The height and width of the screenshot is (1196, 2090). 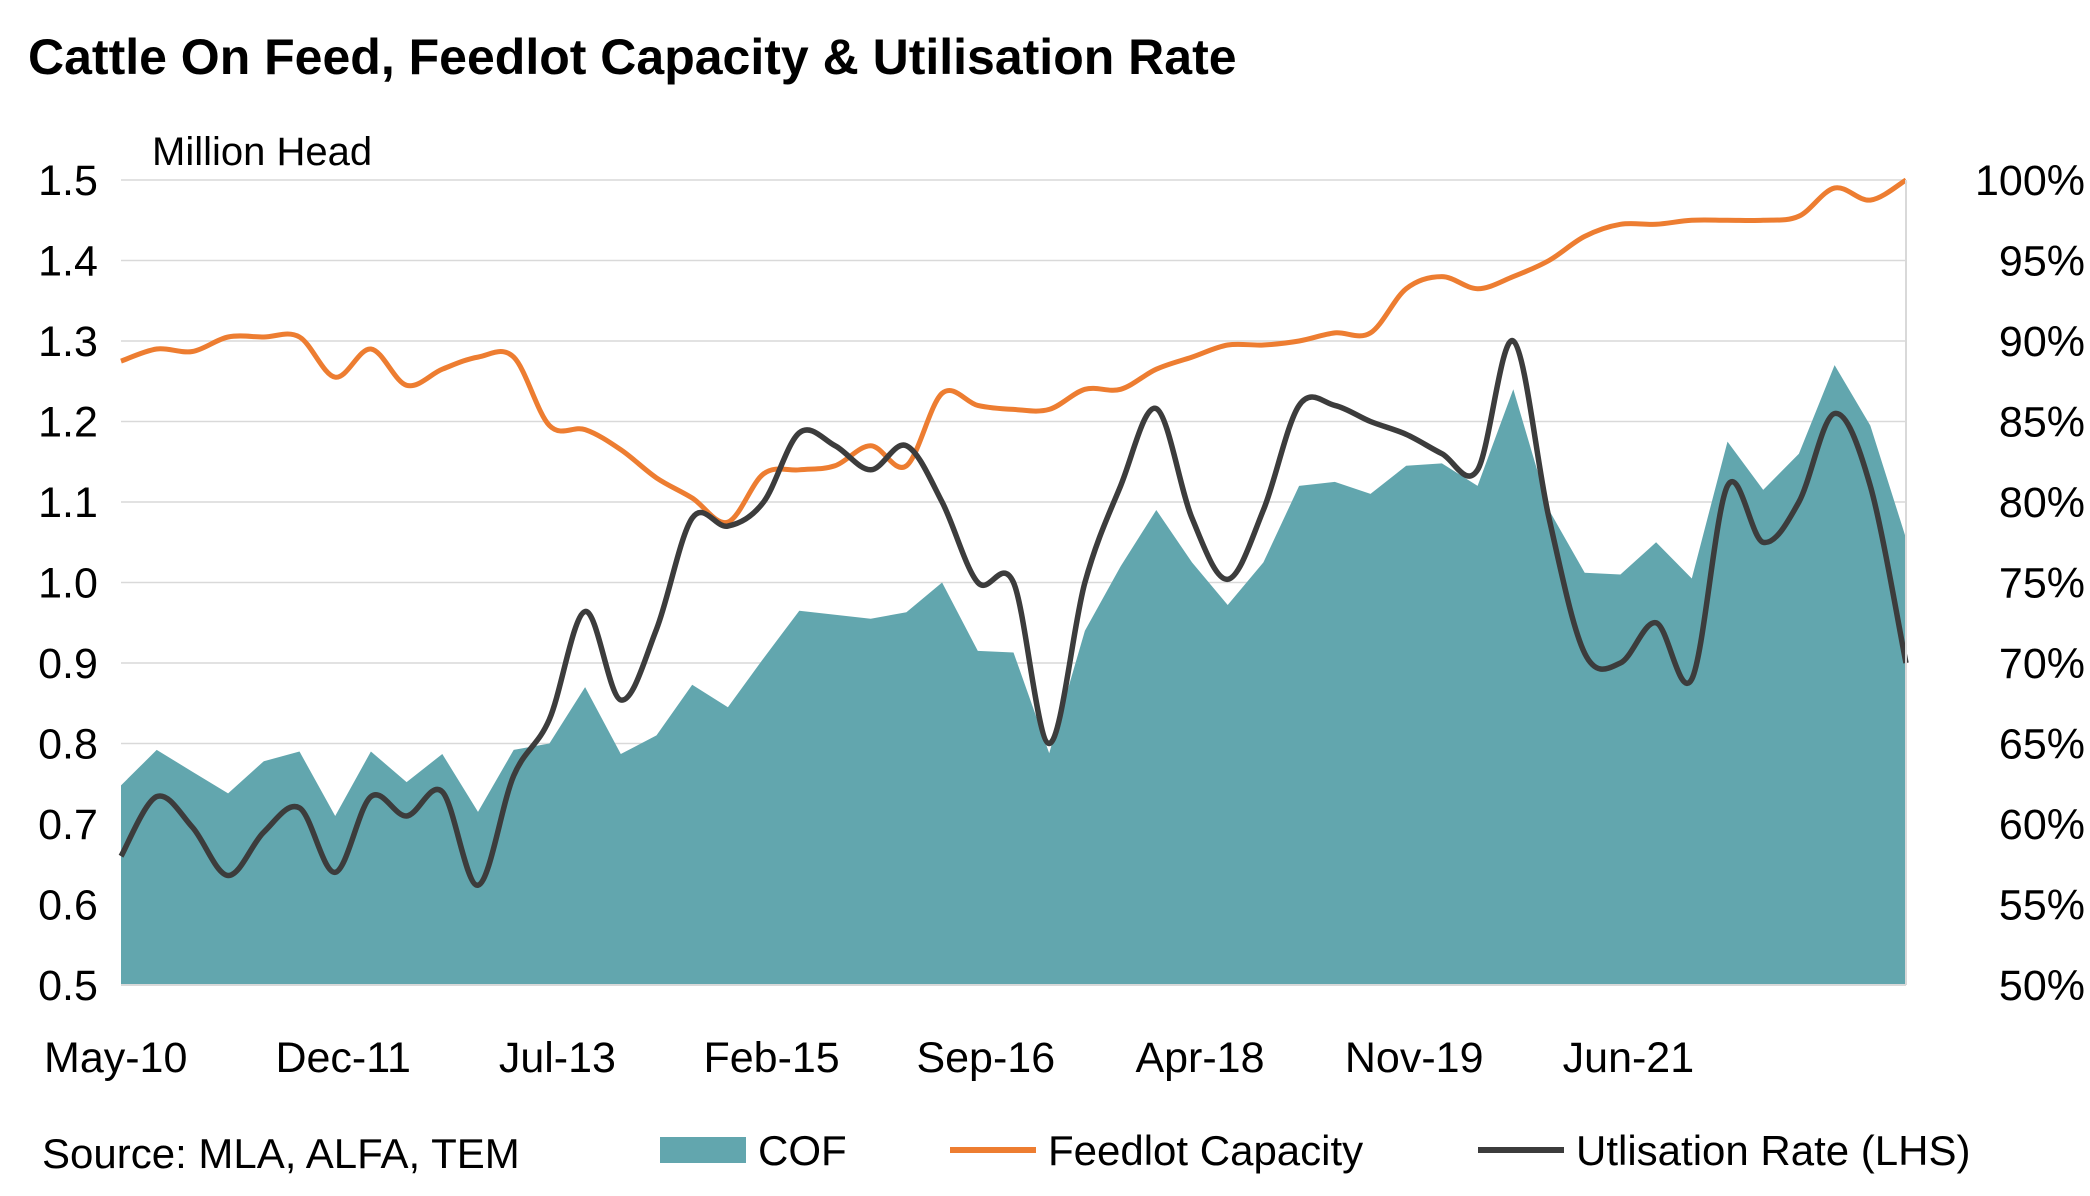 I want to click on right-tick-label: 60%, so click(x=2042, y=825).